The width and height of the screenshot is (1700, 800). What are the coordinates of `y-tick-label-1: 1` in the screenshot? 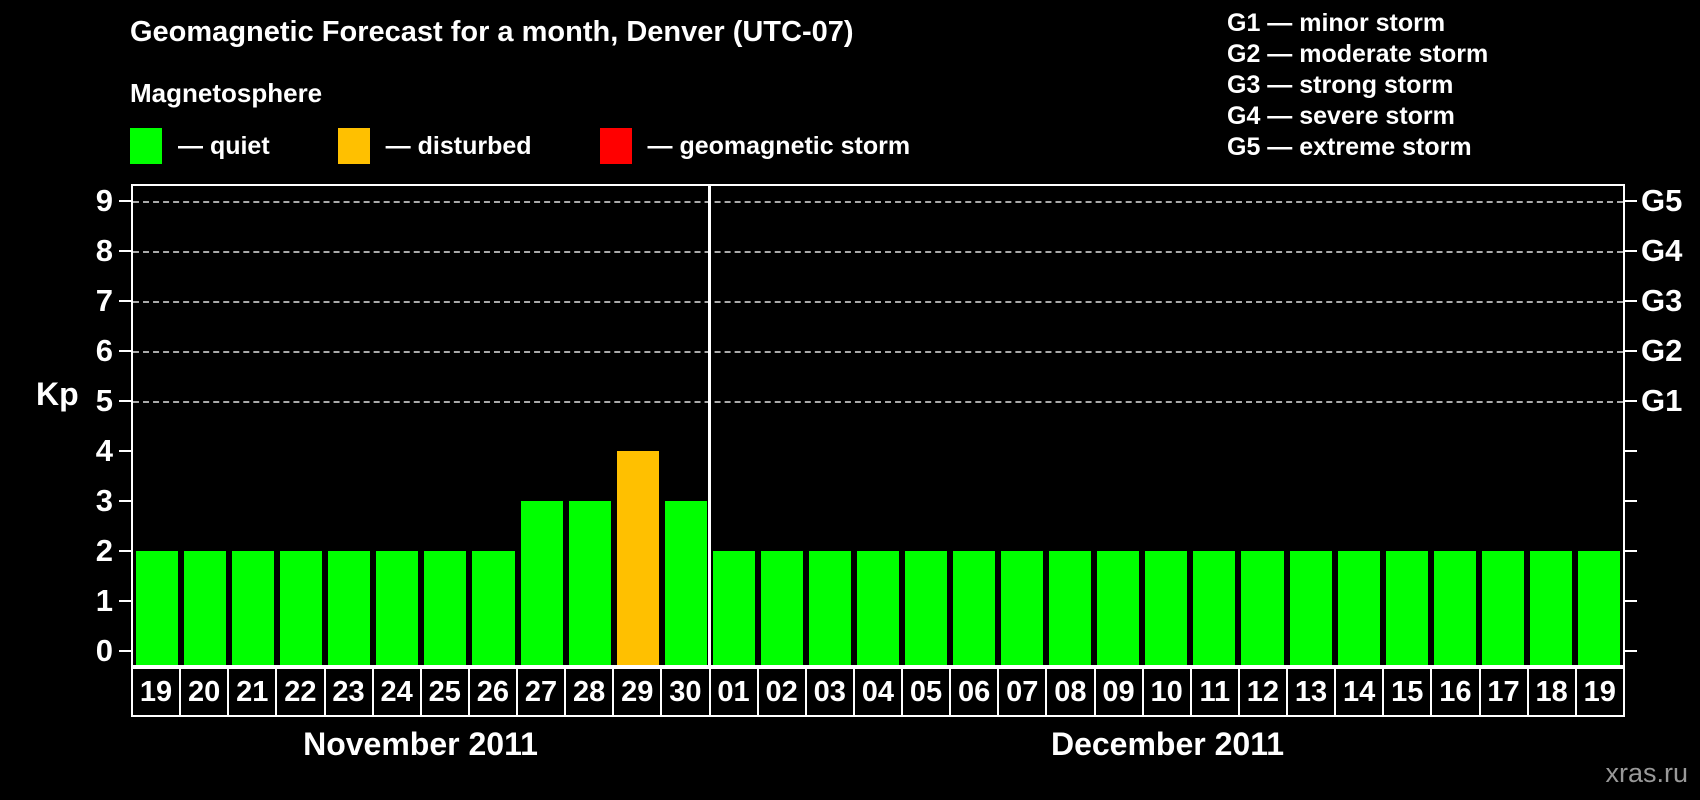 It's located at (104, 600).